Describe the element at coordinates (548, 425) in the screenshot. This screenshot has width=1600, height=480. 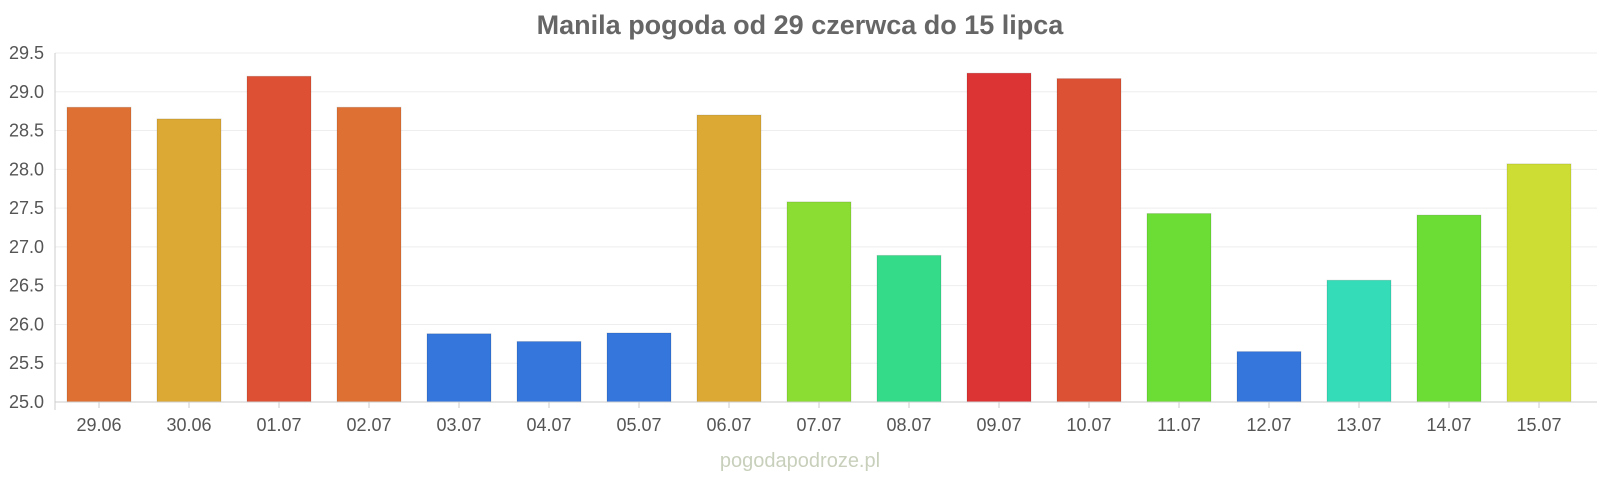
I see `x-tick-label: 04.07` at that location.